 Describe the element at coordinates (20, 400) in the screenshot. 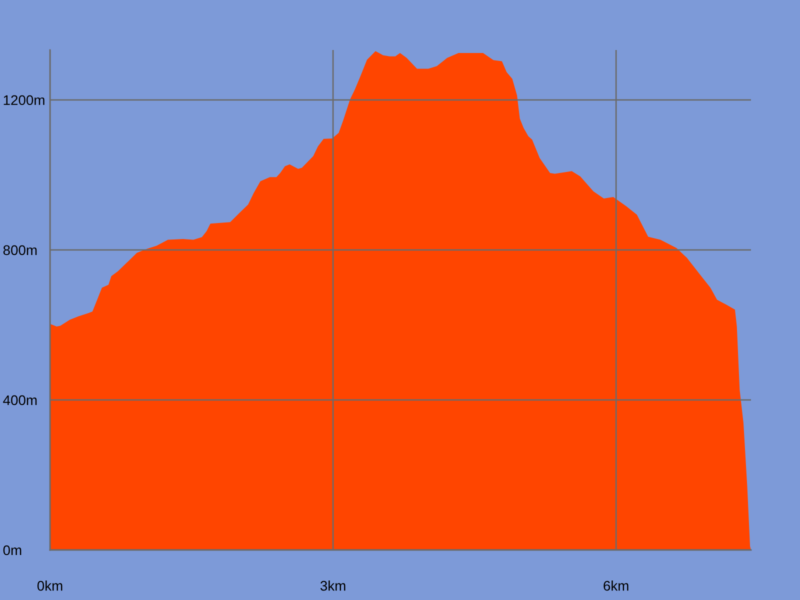

I see `y-tick-label: 400m` at that location.